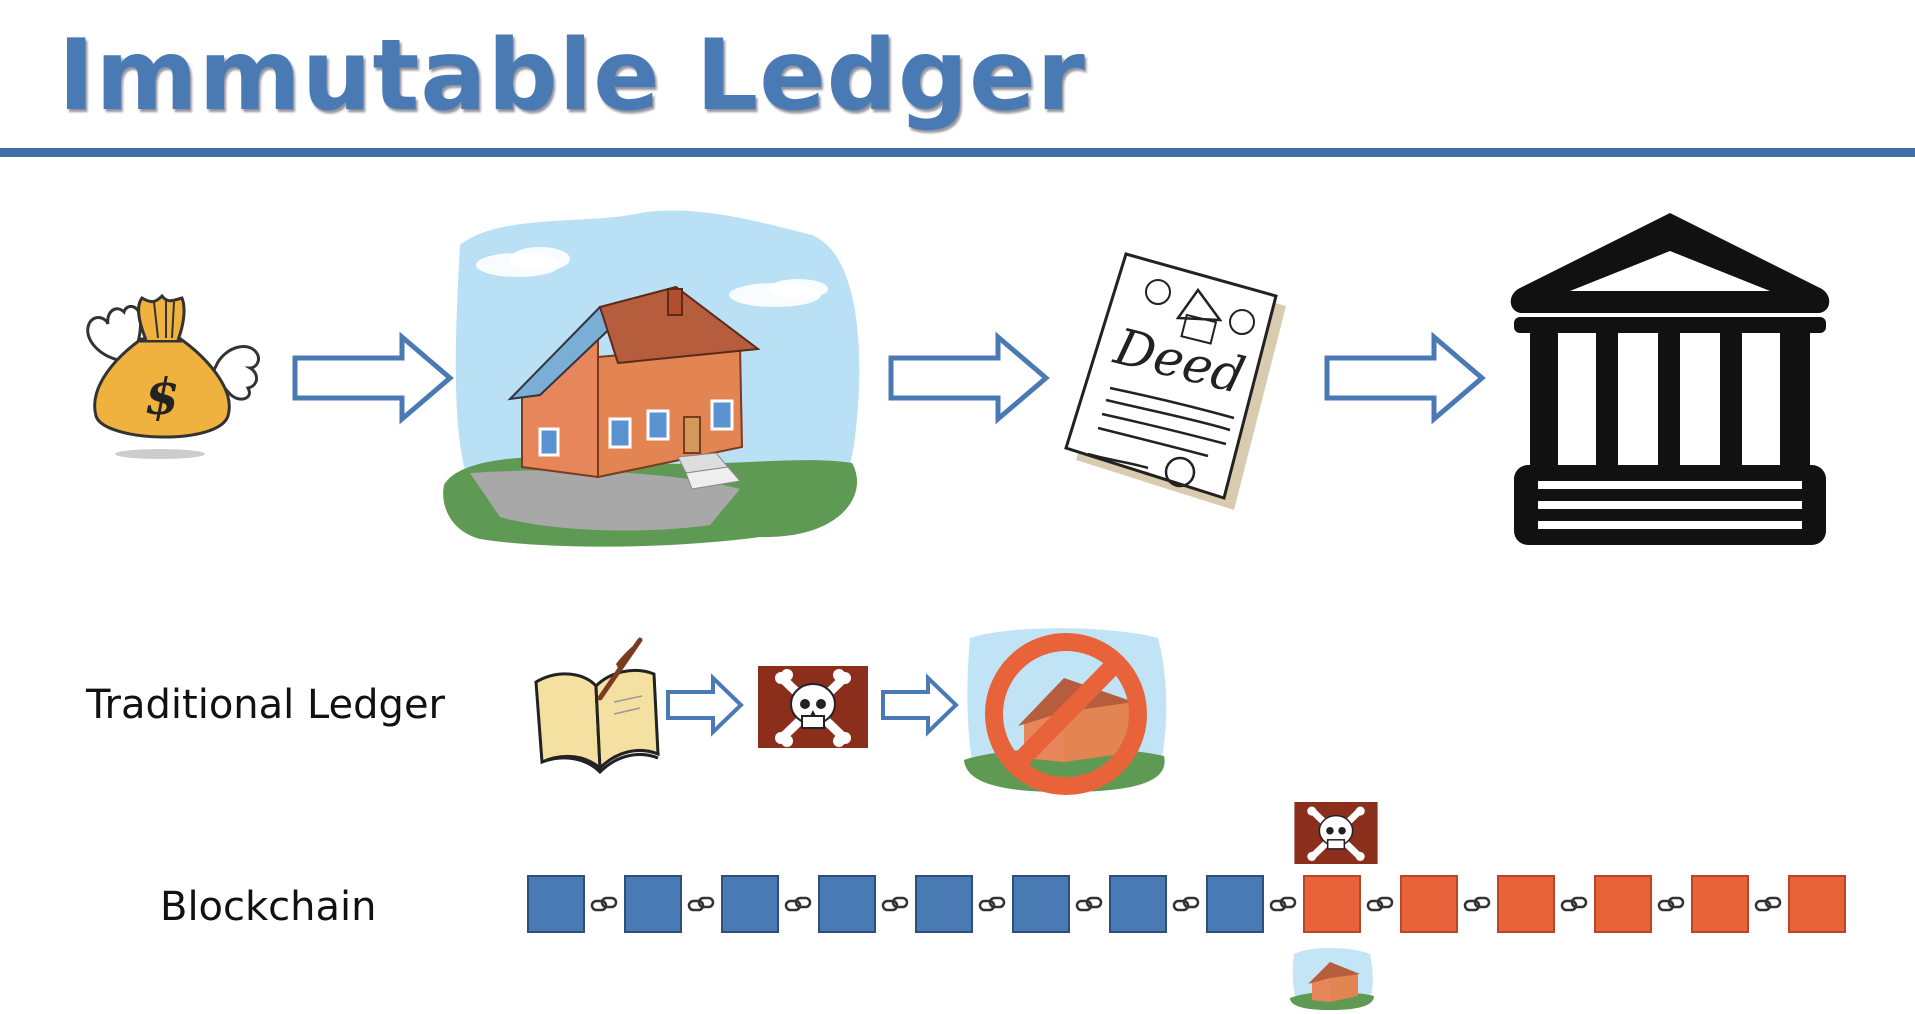 This screenshot has width=1915, height=1014. What do you see at coordinates (268, 907) in the screenshot?
I see `blockchain-label: Blockchain` at bounding box center [268, 907].